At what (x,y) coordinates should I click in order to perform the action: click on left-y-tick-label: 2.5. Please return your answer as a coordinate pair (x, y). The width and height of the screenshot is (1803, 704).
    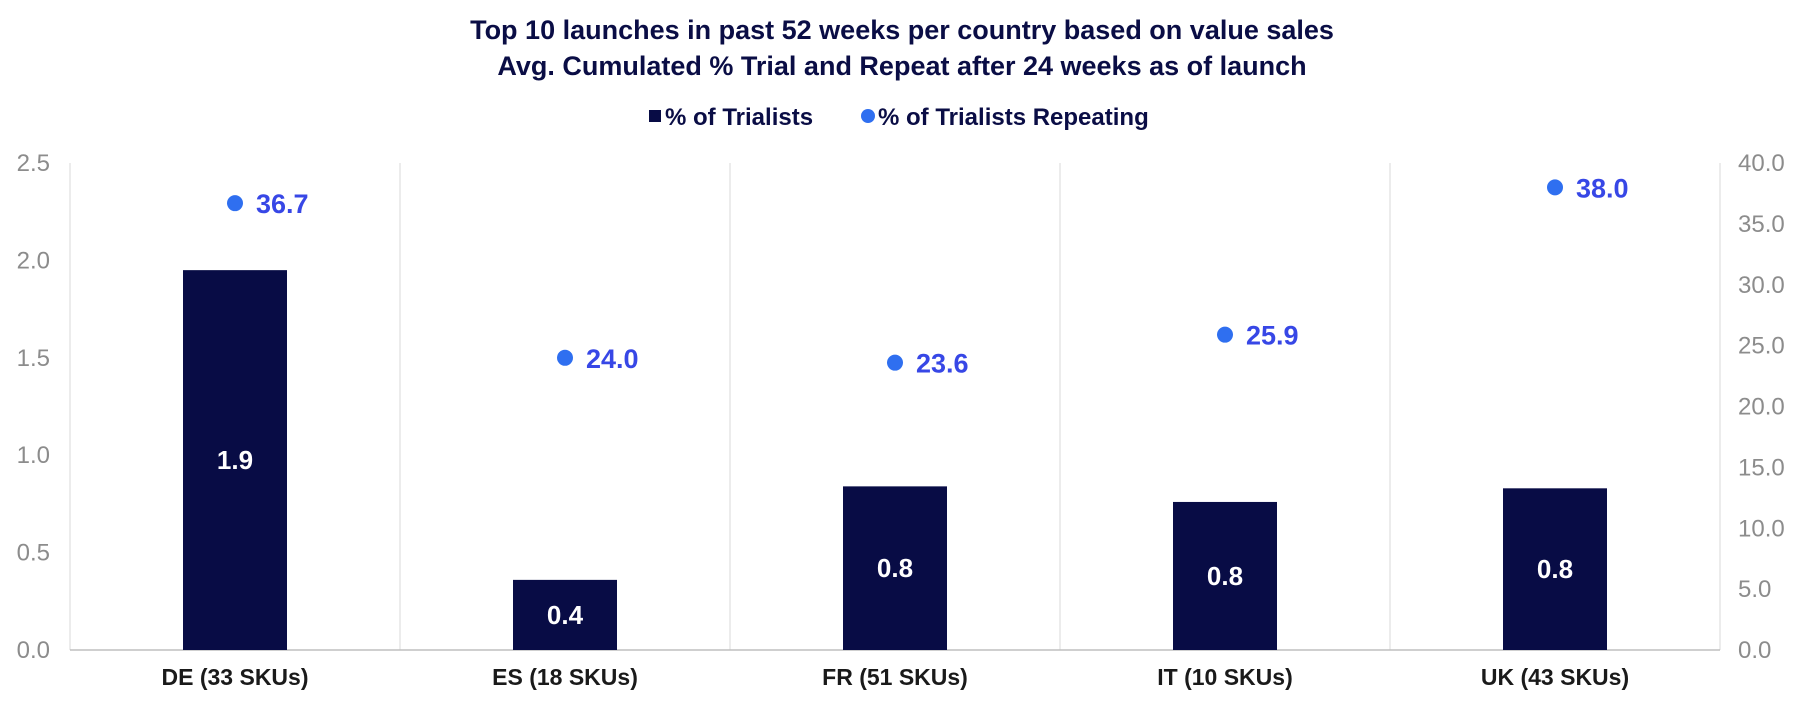
    Looking at the image, I should click on (33, 163).